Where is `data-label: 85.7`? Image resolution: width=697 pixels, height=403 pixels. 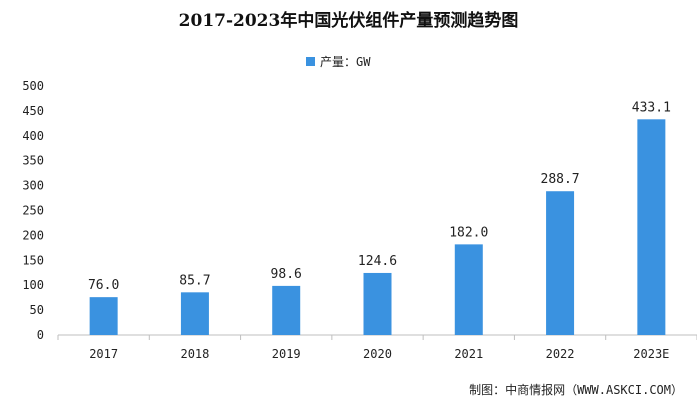
data-label: 85.7 is located at coordinates (194, 280).